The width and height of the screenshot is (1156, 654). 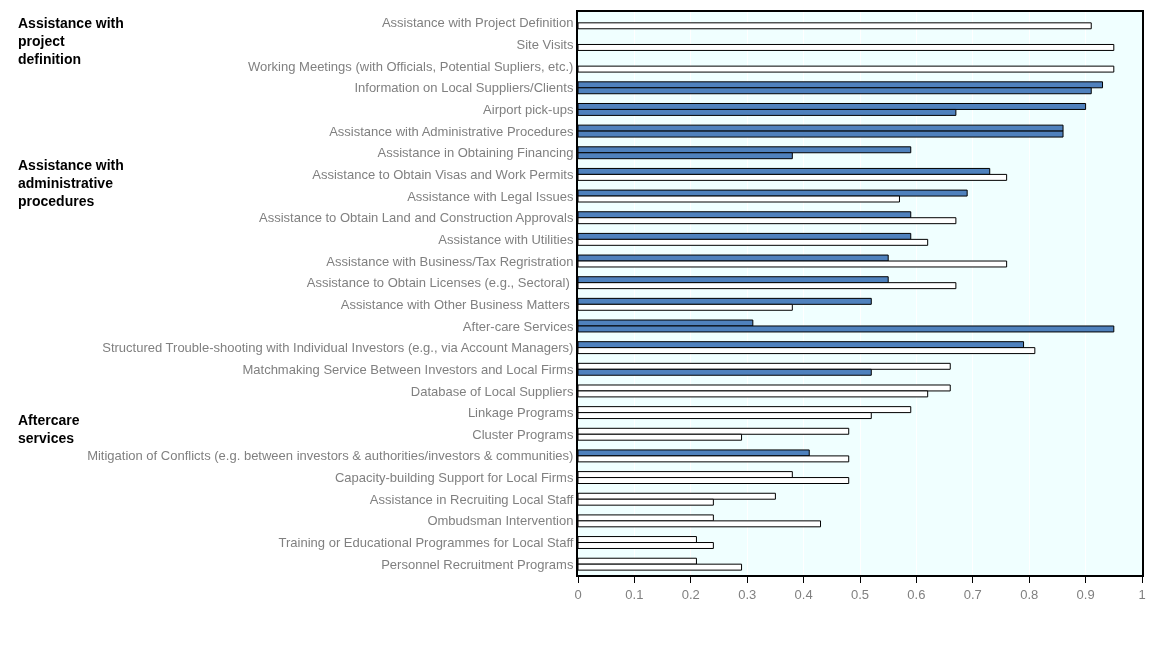 What do you see at coordinates (477, 23) in the screenshot?
I see `y-tick-label: Assistance with Project Definition` at bounding box center [477, 23].